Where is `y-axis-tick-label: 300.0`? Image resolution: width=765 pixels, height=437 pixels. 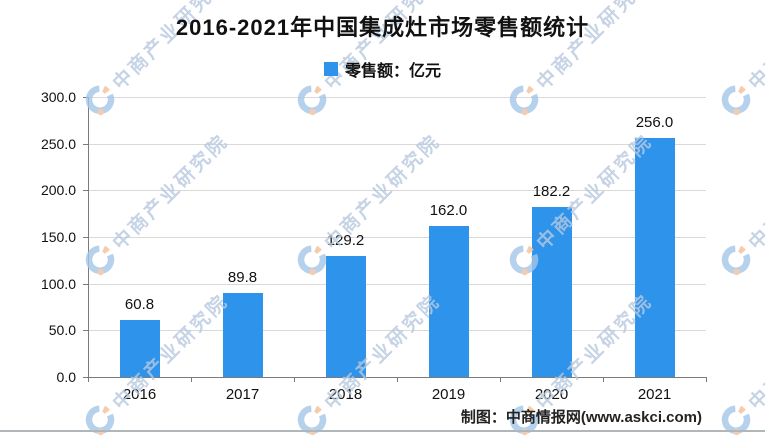
y-axis-tick-label: 300.0 is located at coordinates (58, 97).